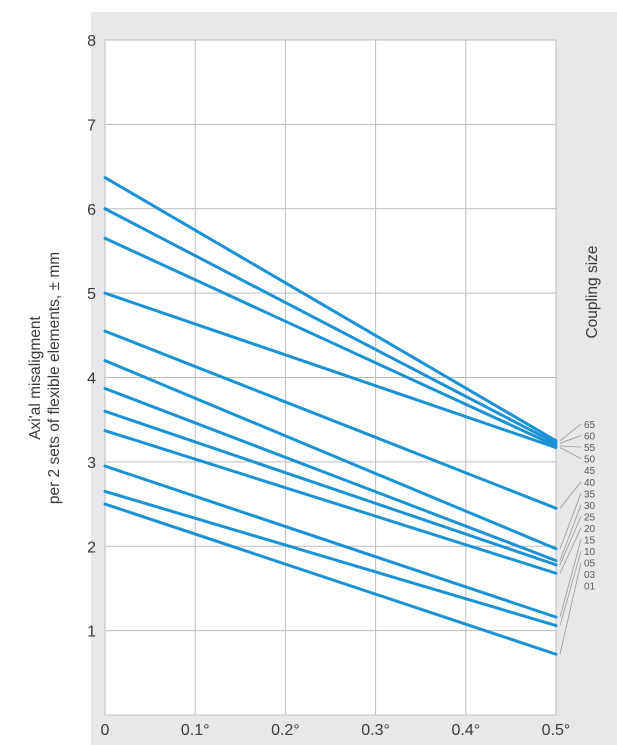  I want to click on coupling-size-50: 50, so click(590, 460).